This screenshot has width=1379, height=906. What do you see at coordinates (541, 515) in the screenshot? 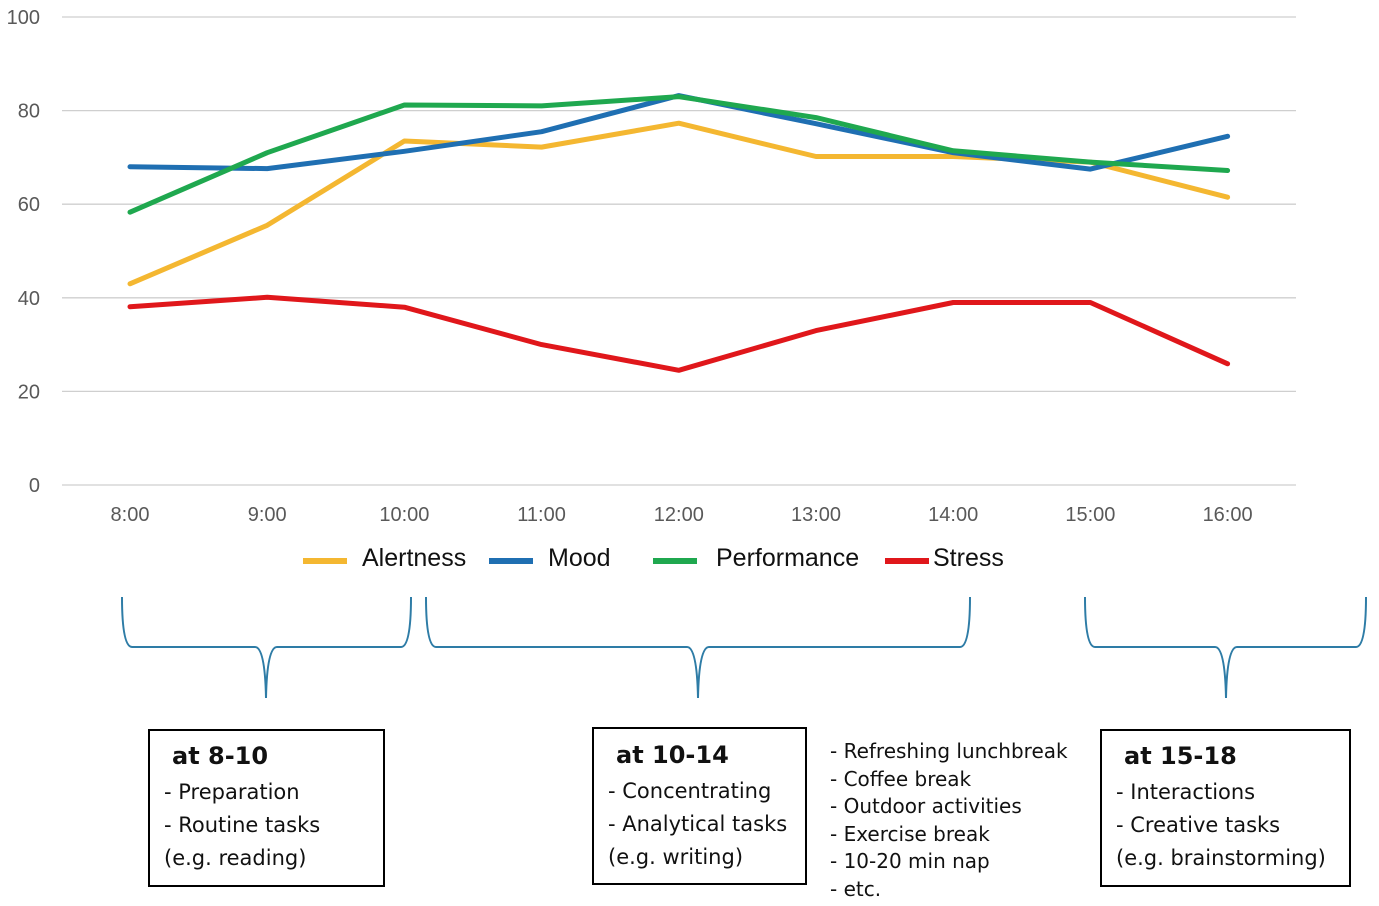
I see `x-tick-label: 11:00` at bounding box center [541, 515].